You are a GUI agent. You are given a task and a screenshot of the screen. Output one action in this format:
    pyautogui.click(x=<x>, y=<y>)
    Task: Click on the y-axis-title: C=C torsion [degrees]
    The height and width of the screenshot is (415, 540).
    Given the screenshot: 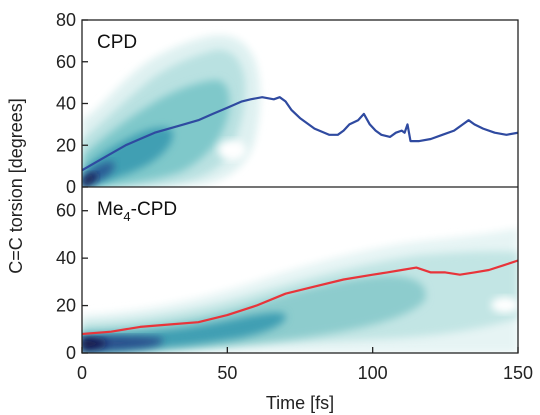 What is the action you would take?
    pyautogui.click(x=16, y=186)
    